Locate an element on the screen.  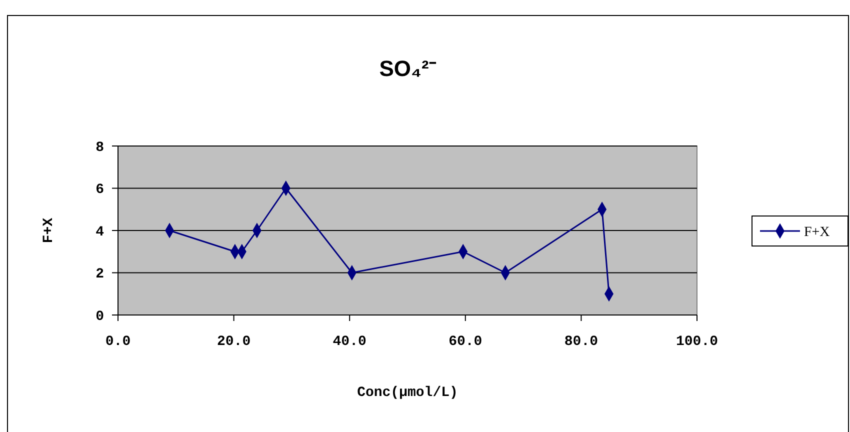
y-tick-label: 2 is located at coordinates (100, 274).